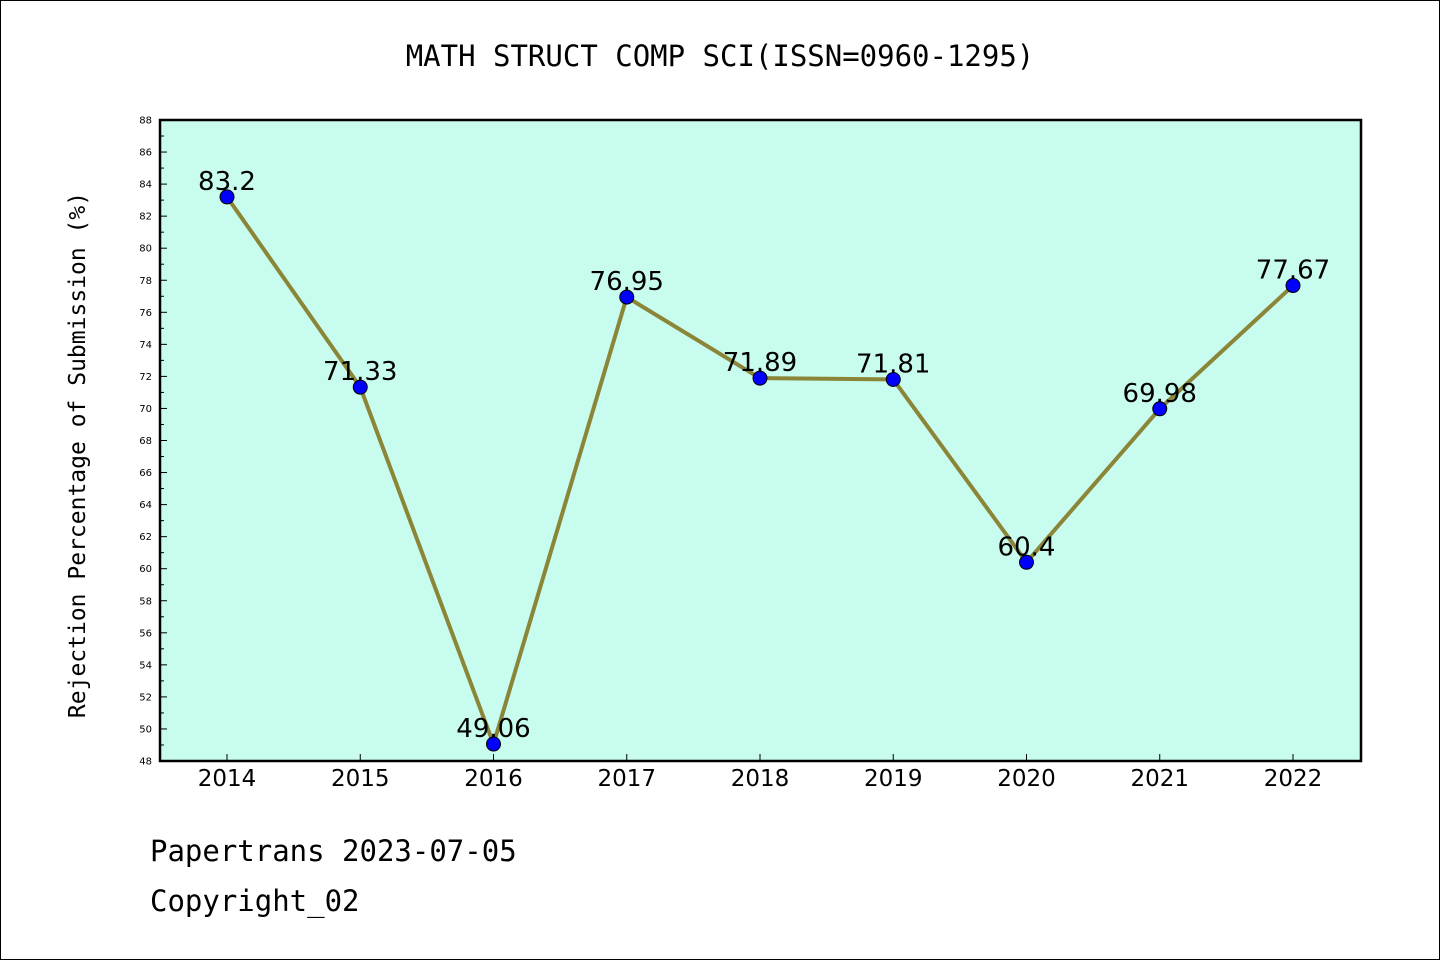 The image size is (1440, 960). Describe the element at coordinates (760, 779) in the screenshot. I see `x-tick-label: 2018` at that location.